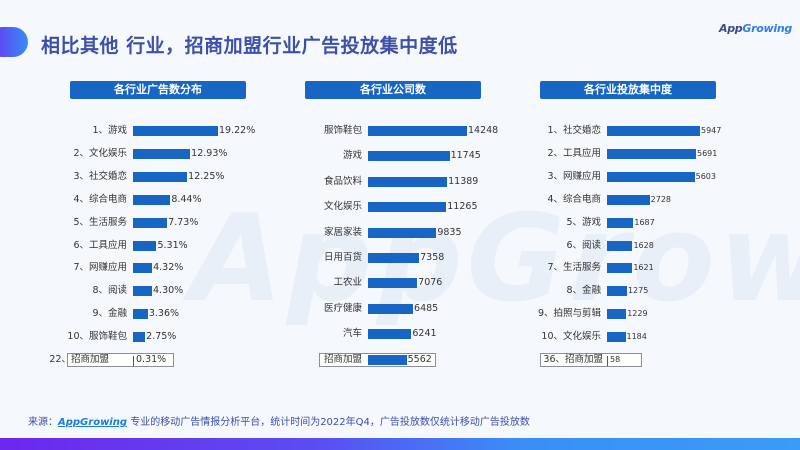  Describe the element at coordinates (237, 130) in the screenshot. I see `bar-value: 19.22%` at that location.